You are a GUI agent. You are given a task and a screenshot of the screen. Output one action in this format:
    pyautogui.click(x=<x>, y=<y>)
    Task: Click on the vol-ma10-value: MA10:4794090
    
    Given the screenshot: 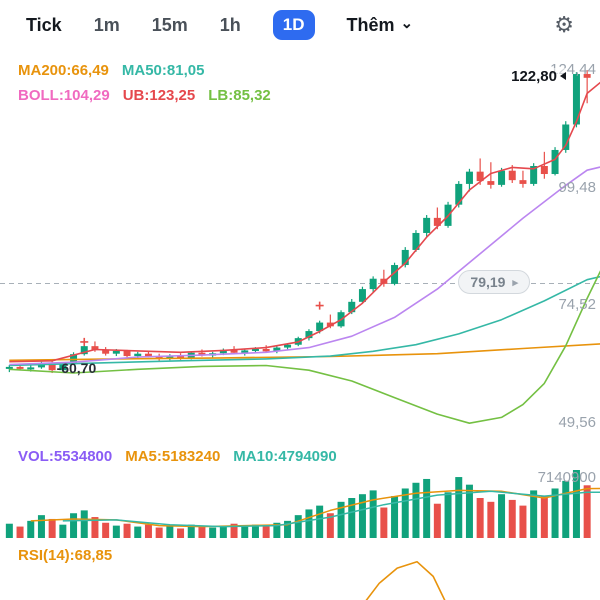 What is the action you would take?
    pyautogui.click(x=285, y=456)
    